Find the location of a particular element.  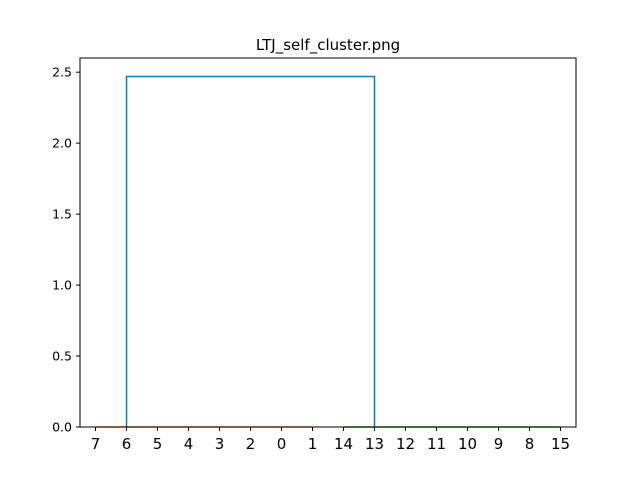

leaf-label: 15 is located at coordinates (560, 444).